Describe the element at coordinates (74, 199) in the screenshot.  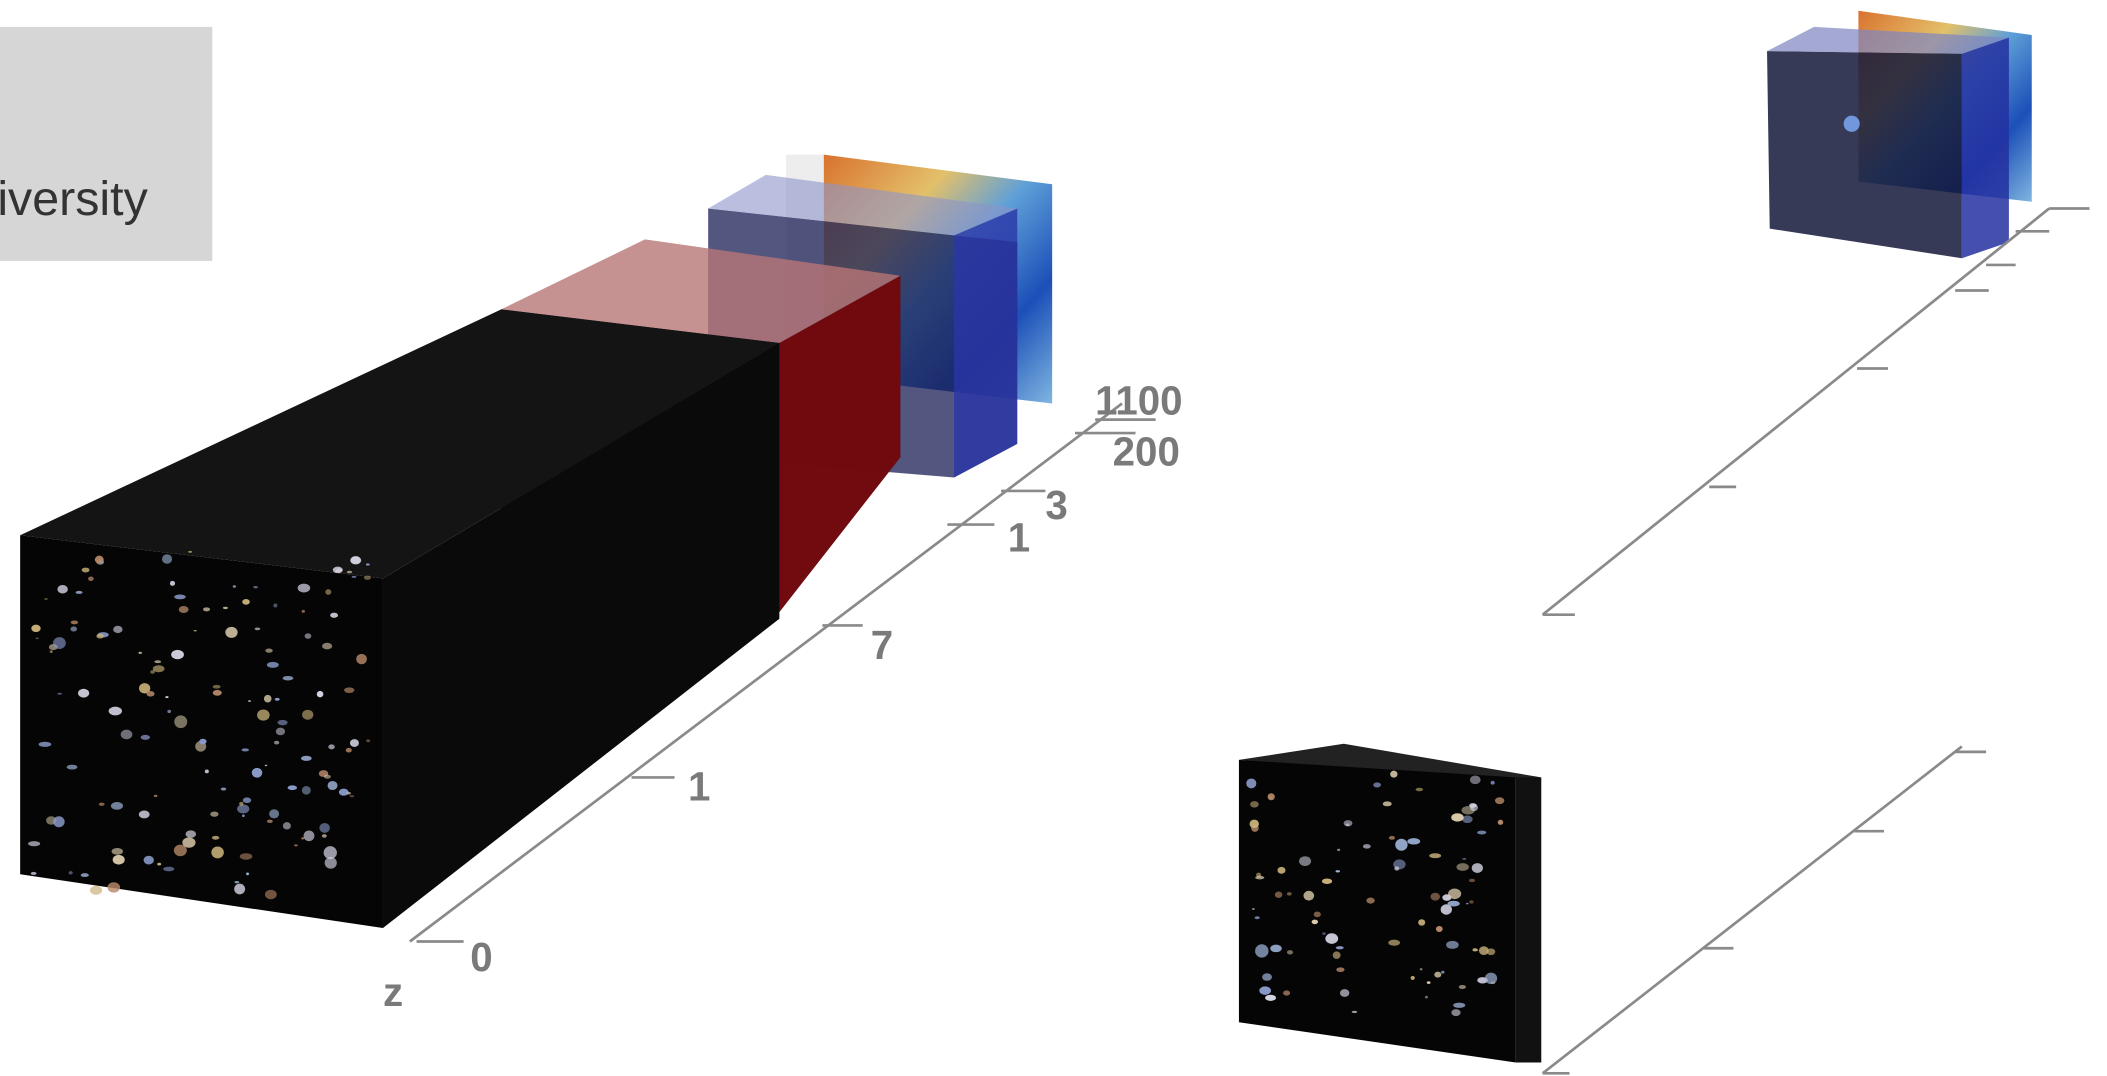
I see `title: iversity` at that location.